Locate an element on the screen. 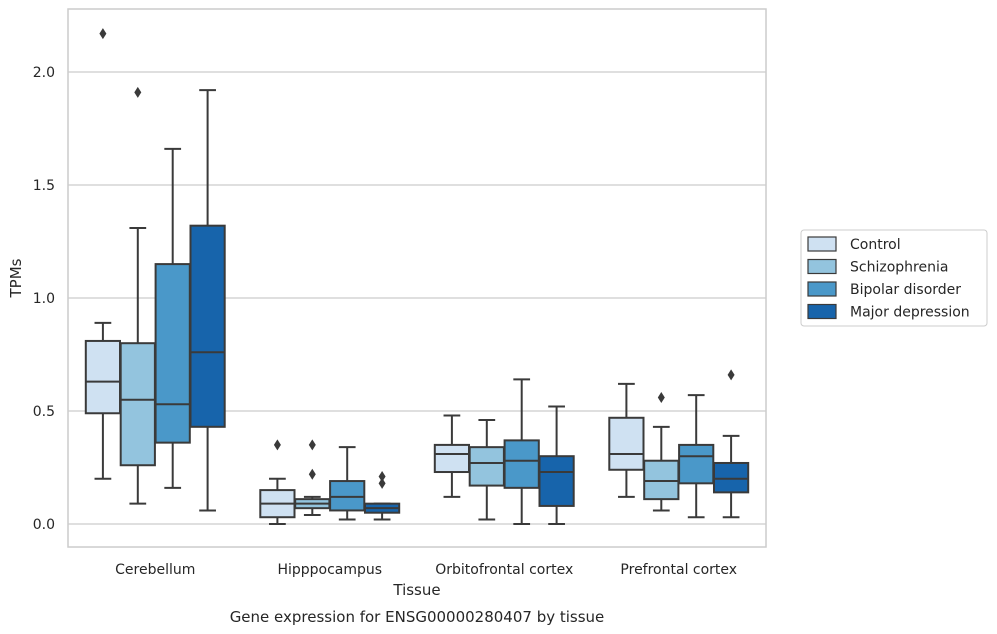  x-tick-label: Hipppocampus is located at coordinates (329, 570).